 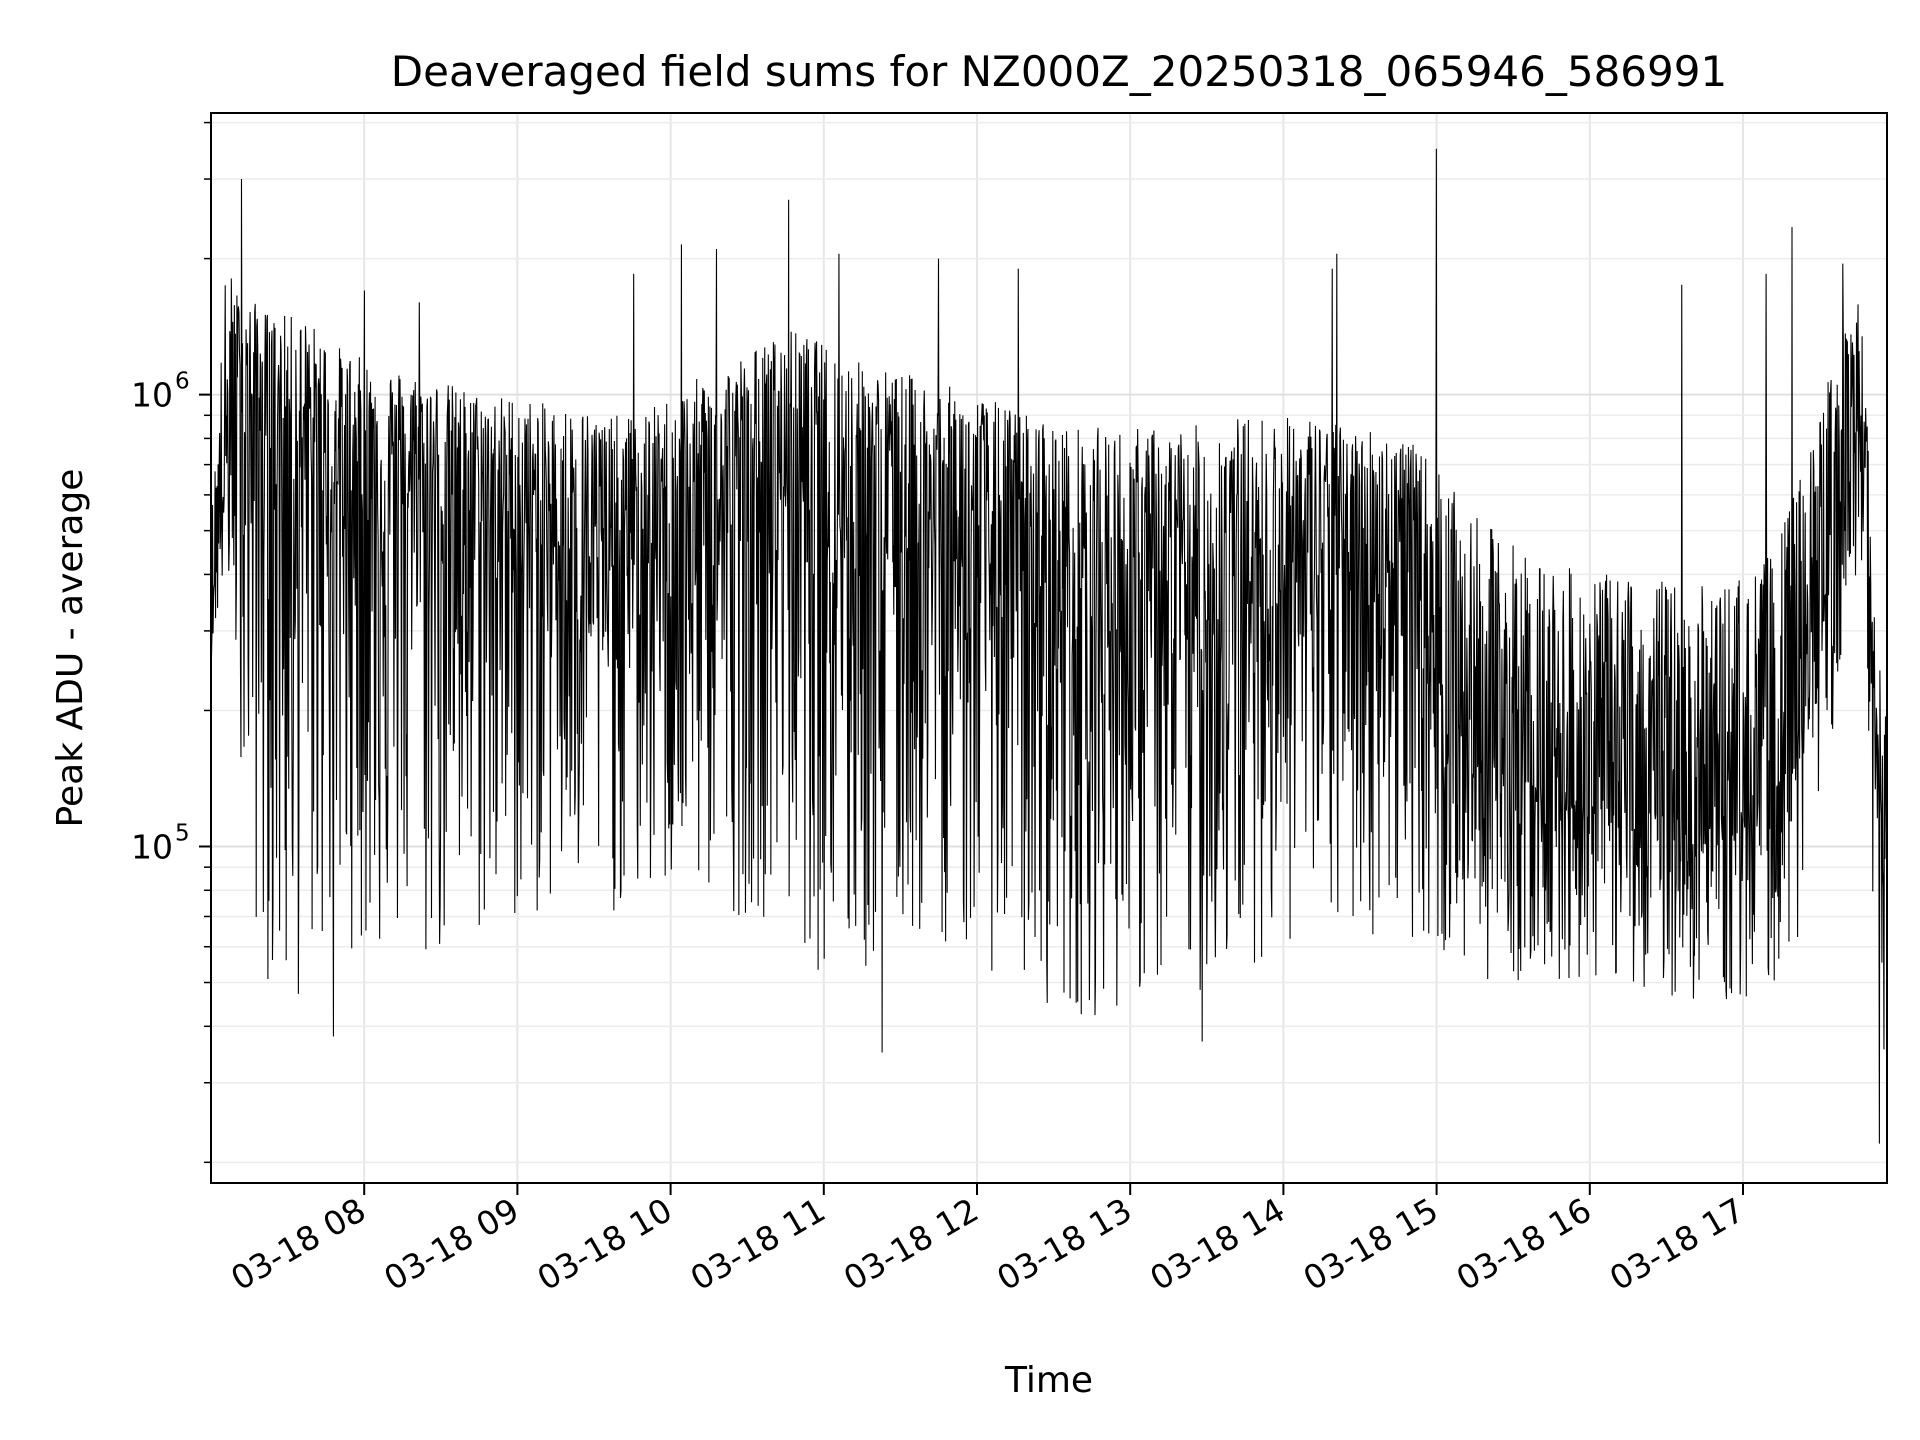 What do you see at coordinates (182, 382) in the screenshot?
I see `y-tick-label-exp-1: 6` at bounding box center [182, 382].